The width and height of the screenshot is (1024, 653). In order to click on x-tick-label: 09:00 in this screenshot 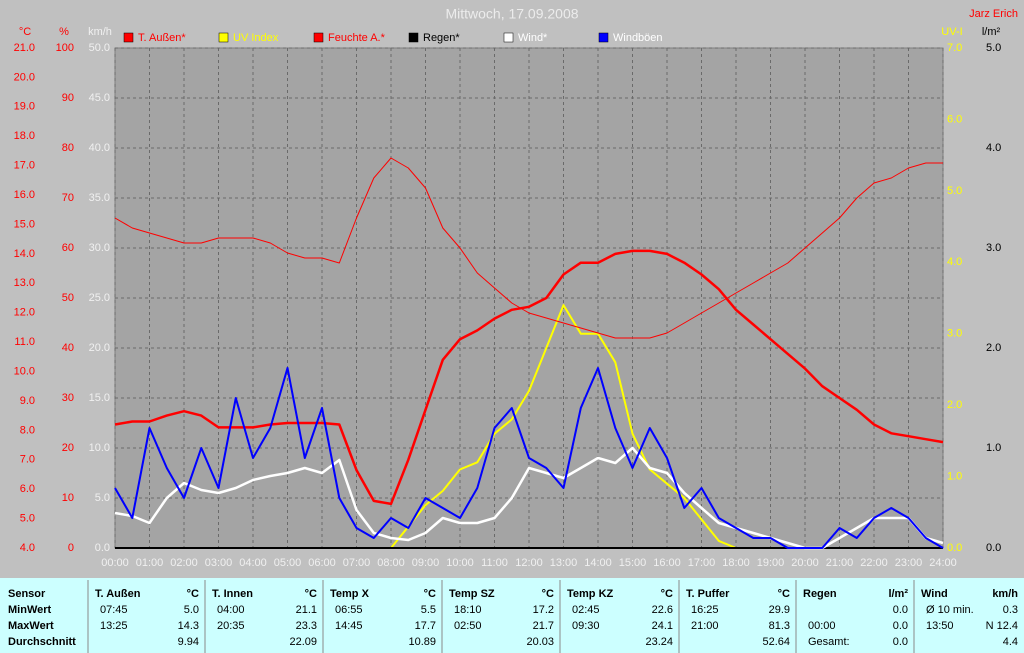, I will do `click(426, 563)`.